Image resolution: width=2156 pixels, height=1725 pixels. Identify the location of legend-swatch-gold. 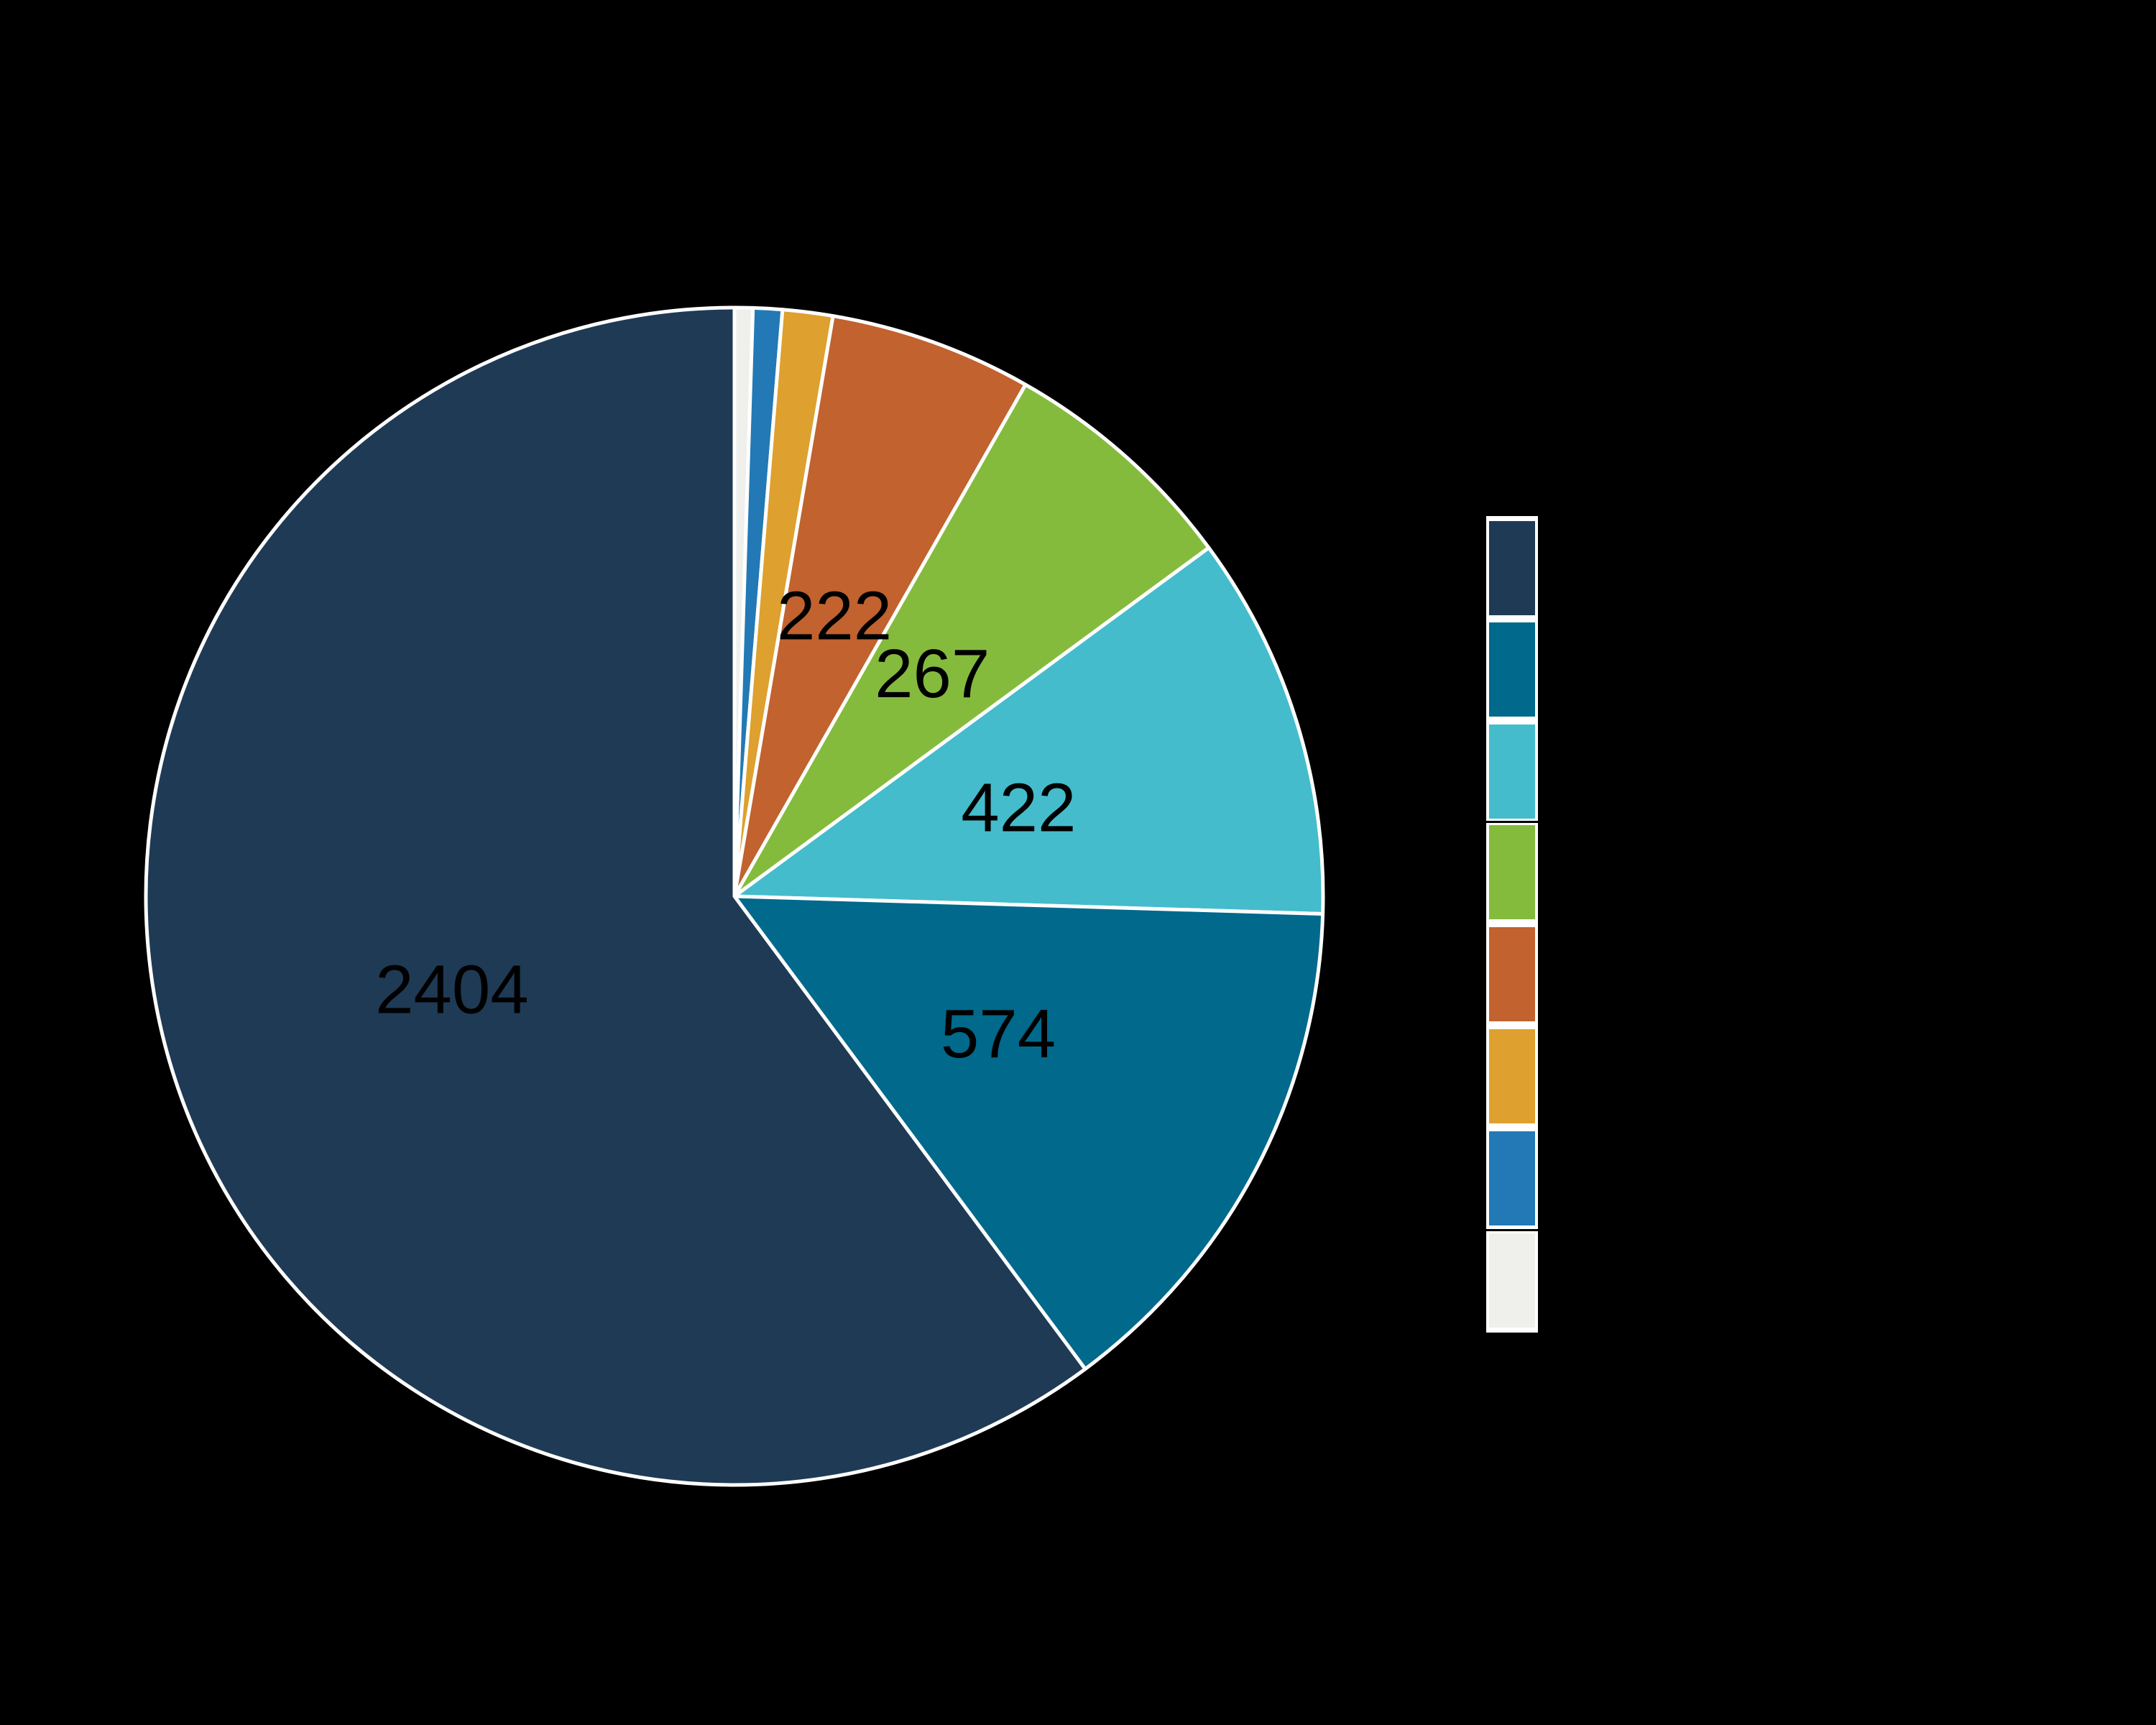
(1512, 1076).